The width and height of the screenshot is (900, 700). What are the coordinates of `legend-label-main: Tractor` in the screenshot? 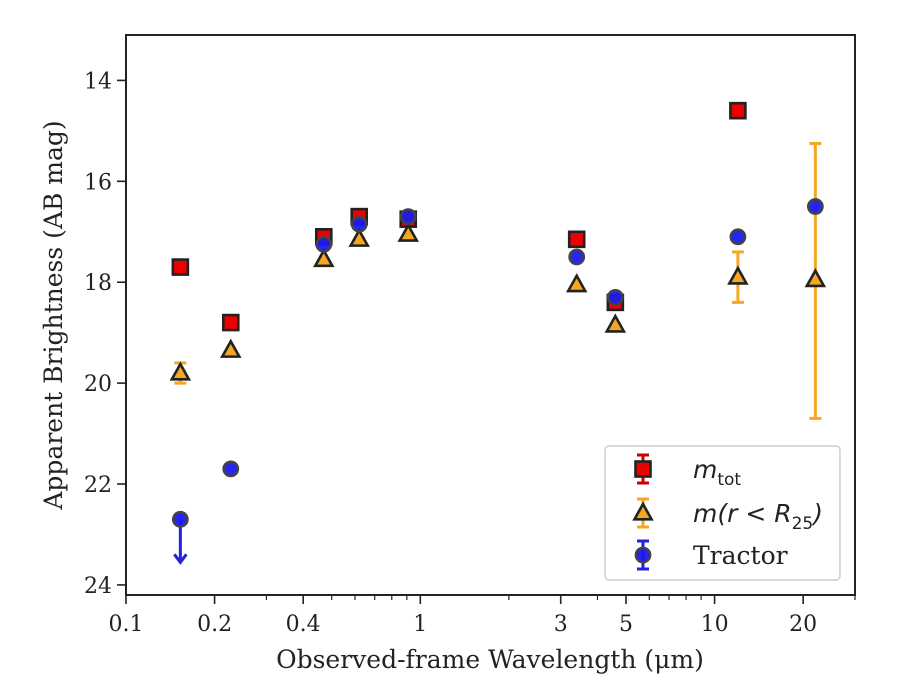 It's located at (740, 555).